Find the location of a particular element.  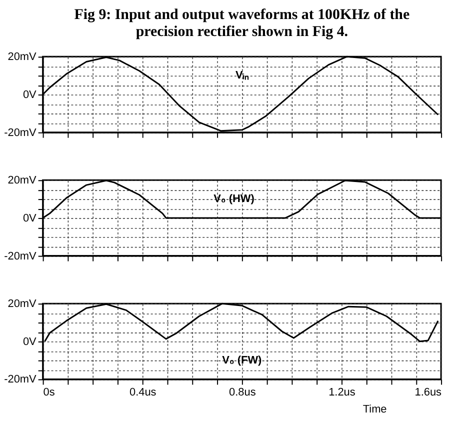

x-tick-label: 0.8us is located at coordinates (242, 392).